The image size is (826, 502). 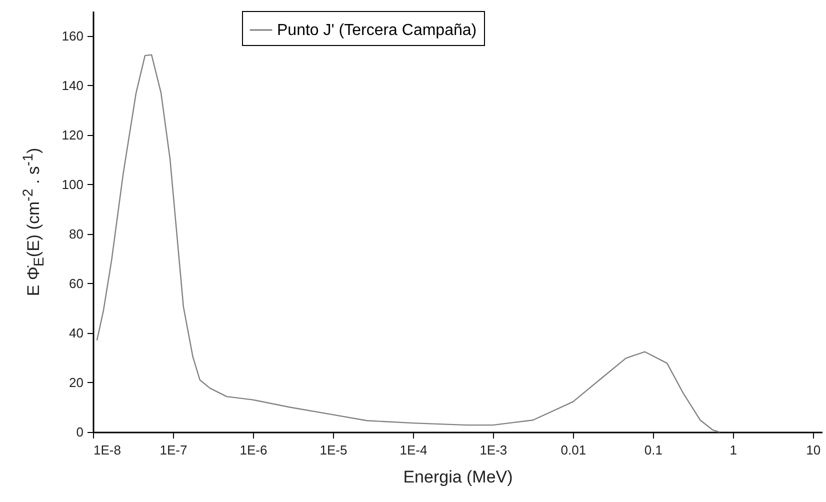 I want to click on x-tick-label: 1E-8, so click(x=107, y=450).